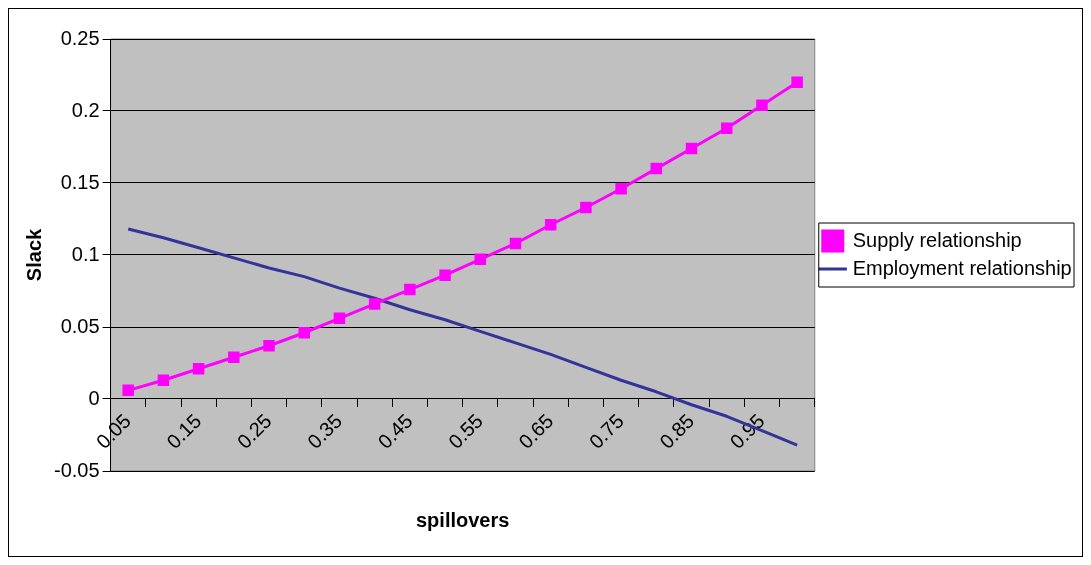 This screenshot has width=1091, height=565. Describe the element at coordinates (33, 254) in the screenshot. I see `y-axis-title: Slack` at that location.